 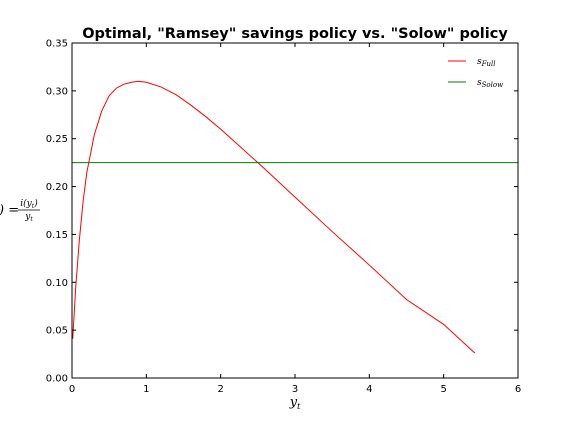 What do you see at coordinates (28, 217) in the screenshot?
I see `y-axis-label-denominator: yt` at bounding box center [28, 217].